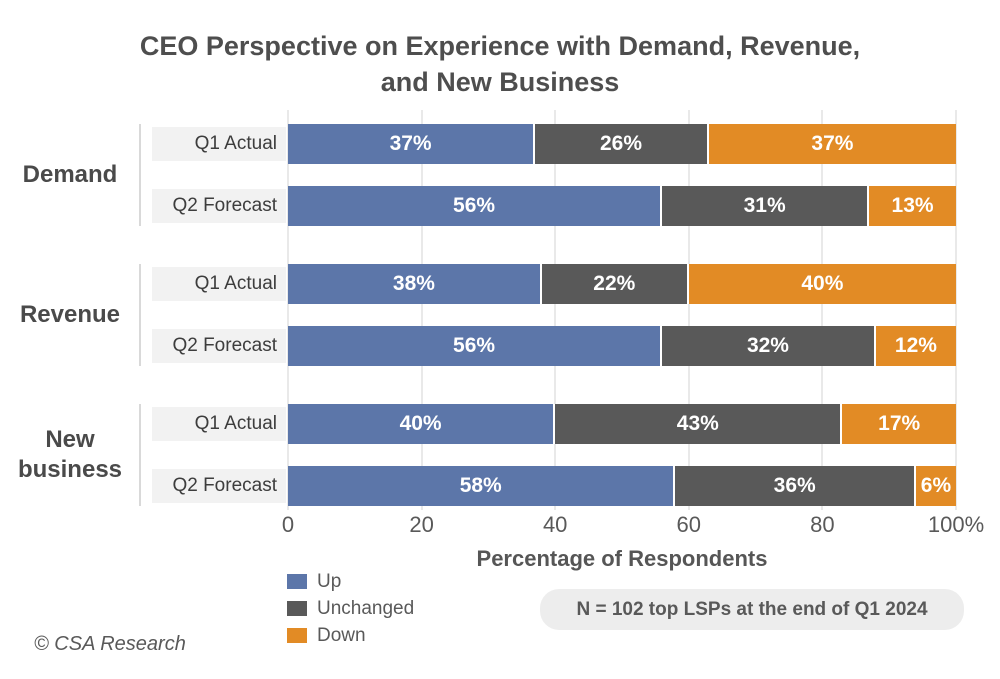  Describe the element at coordinates (219, 206) in the screenshot. I see `row-label-demand-q2-forecast: Q2 Forecast` at that location.